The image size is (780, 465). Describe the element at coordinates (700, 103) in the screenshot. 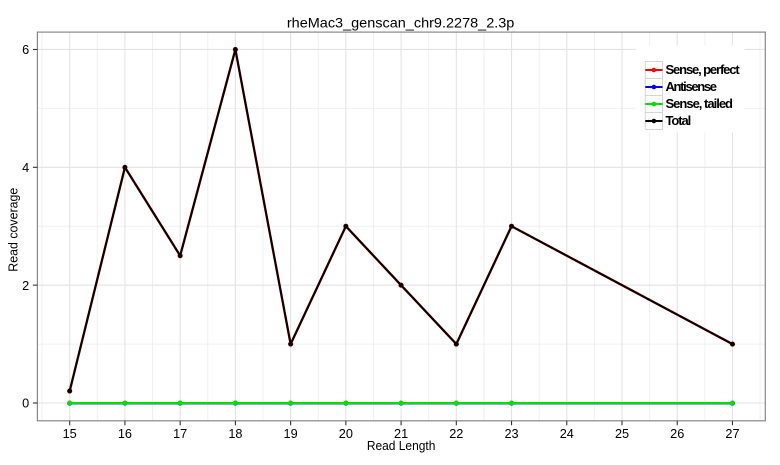

I see `svg-text: Sense, tailed` at that location.